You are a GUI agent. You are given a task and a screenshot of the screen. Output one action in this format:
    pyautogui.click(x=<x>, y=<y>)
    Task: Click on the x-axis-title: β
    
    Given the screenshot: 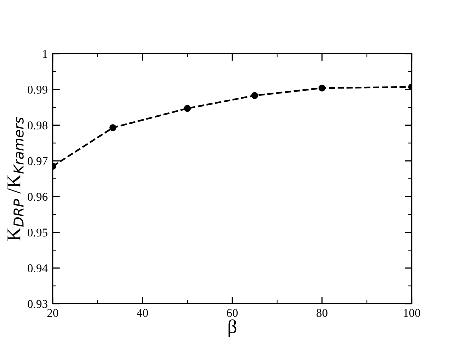 What is the action you would take?
    pyautogui.click(x=232, y=329)
    